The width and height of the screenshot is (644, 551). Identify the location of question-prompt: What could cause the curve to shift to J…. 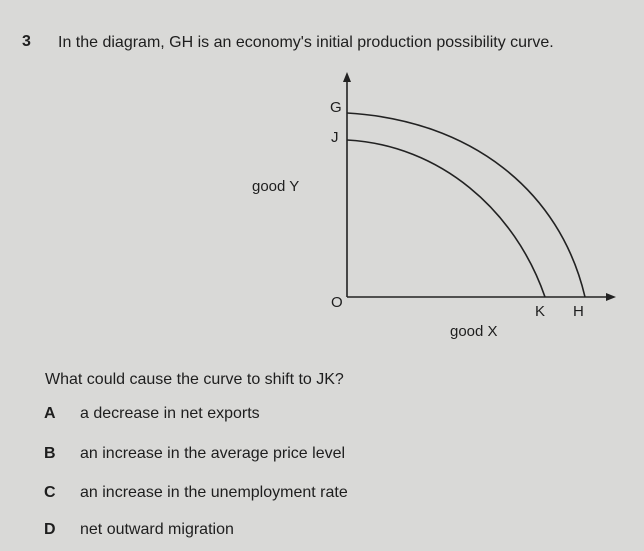
(194, 379).